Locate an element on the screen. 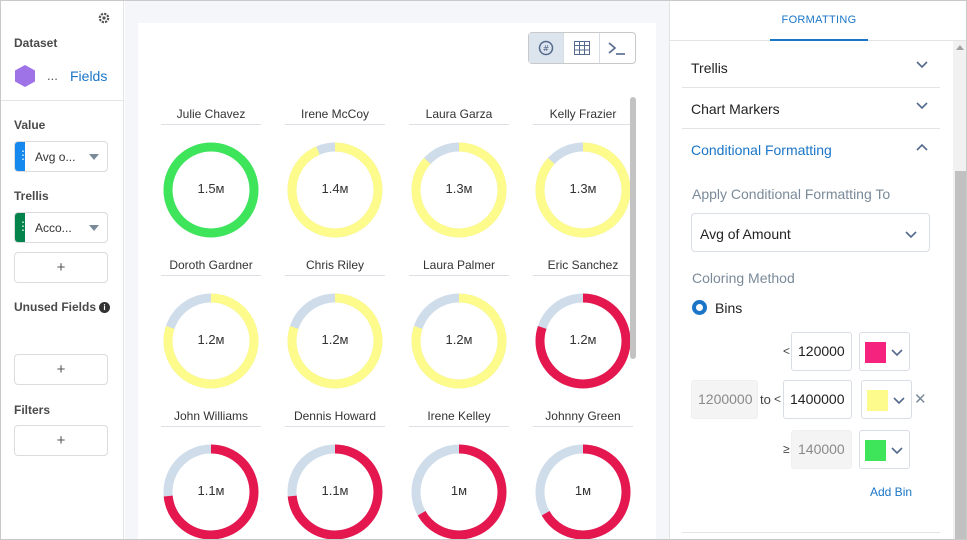  donut-value-label: 1.3м is located at coordinates (583, 188).